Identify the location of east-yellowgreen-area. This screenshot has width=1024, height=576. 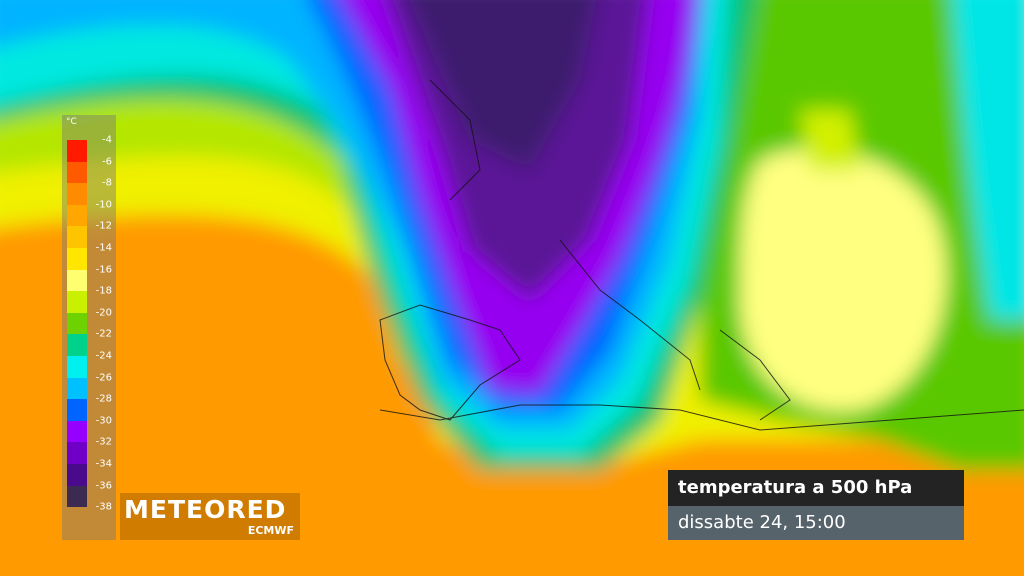
(830, 140).